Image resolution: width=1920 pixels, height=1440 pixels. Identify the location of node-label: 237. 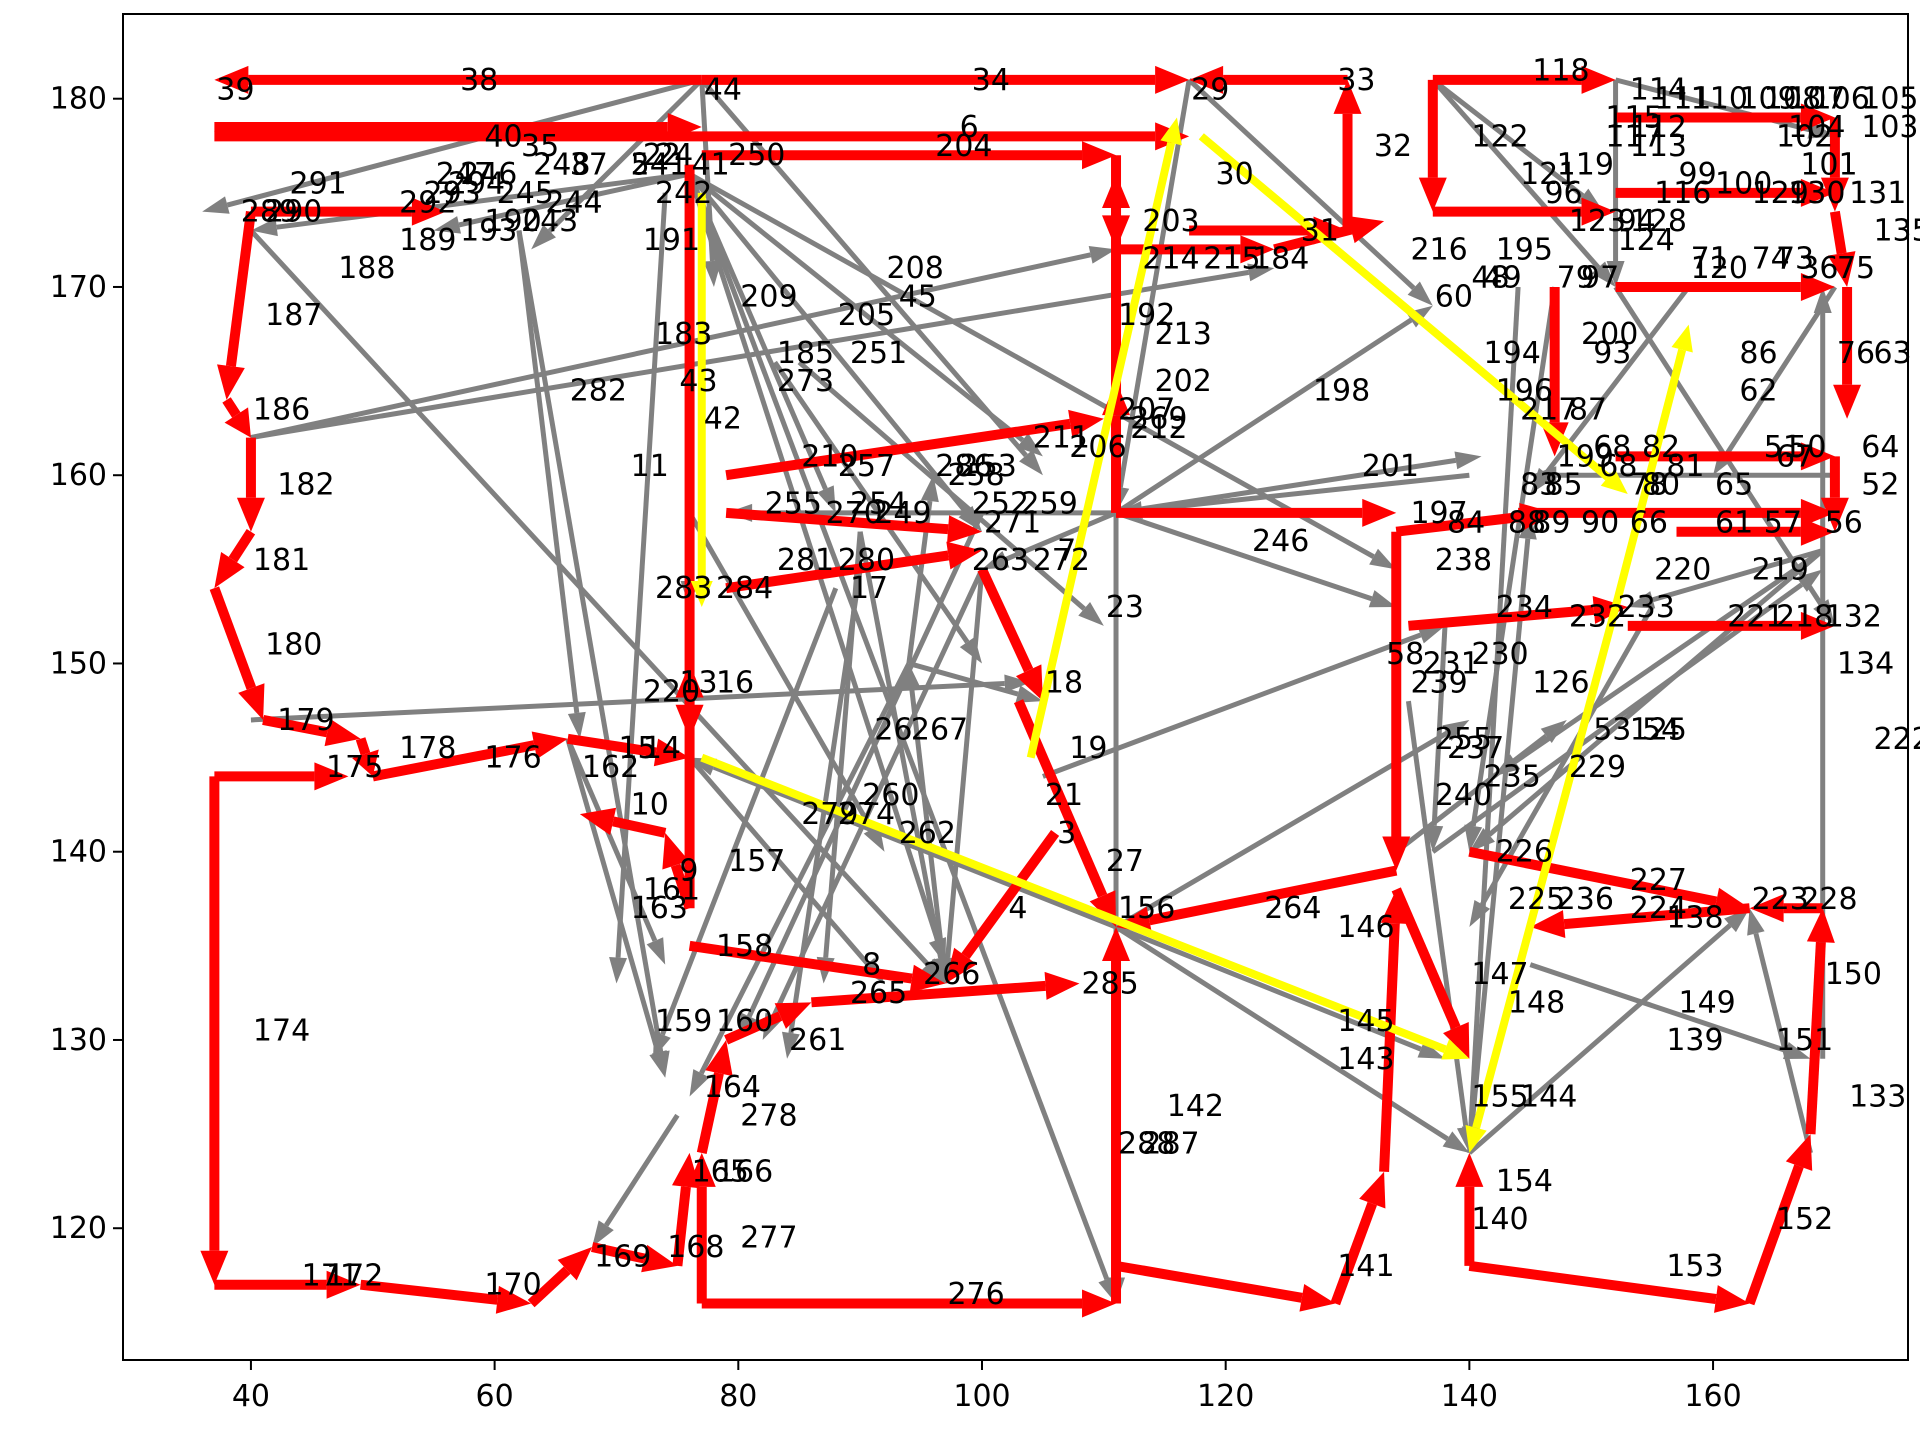
(1475, 748).